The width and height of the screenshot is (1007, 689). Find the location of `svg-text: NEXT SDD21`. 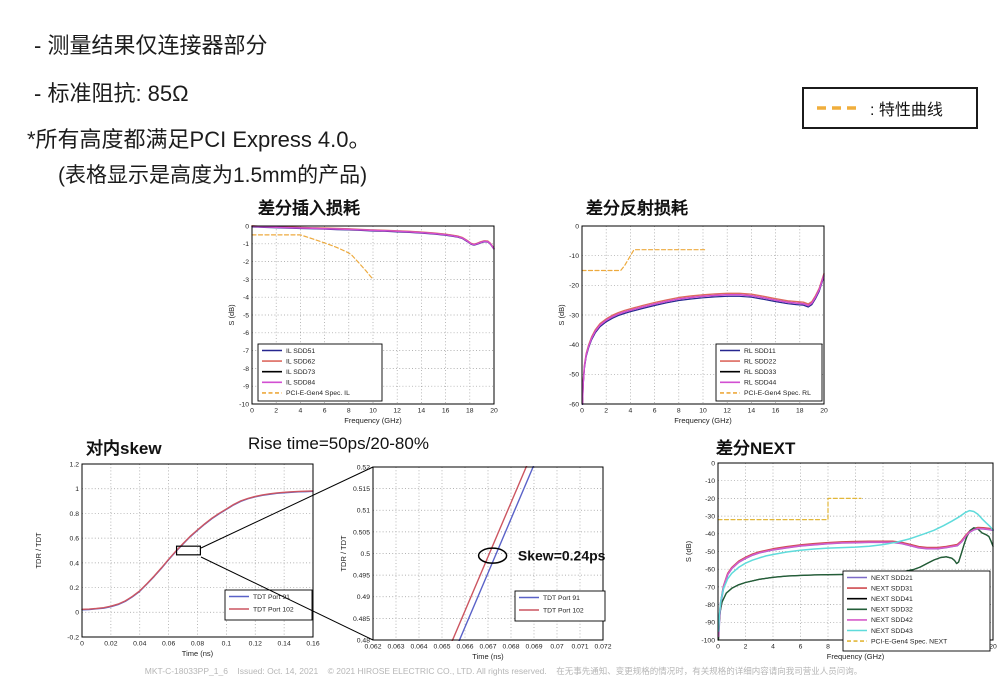

svg-text: NEXT SDD21 is located at coordinates (892, 578).